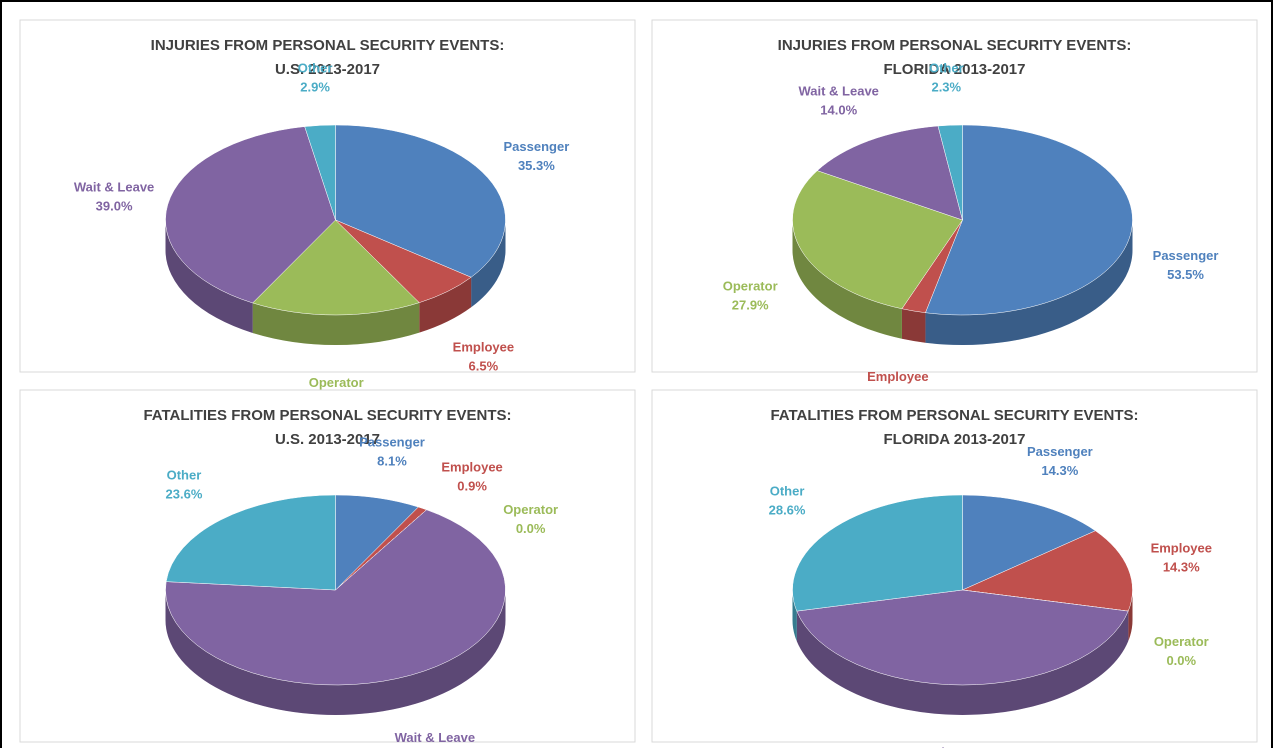  I want to click on data-label-value: 0.9%, so click(472, 485).